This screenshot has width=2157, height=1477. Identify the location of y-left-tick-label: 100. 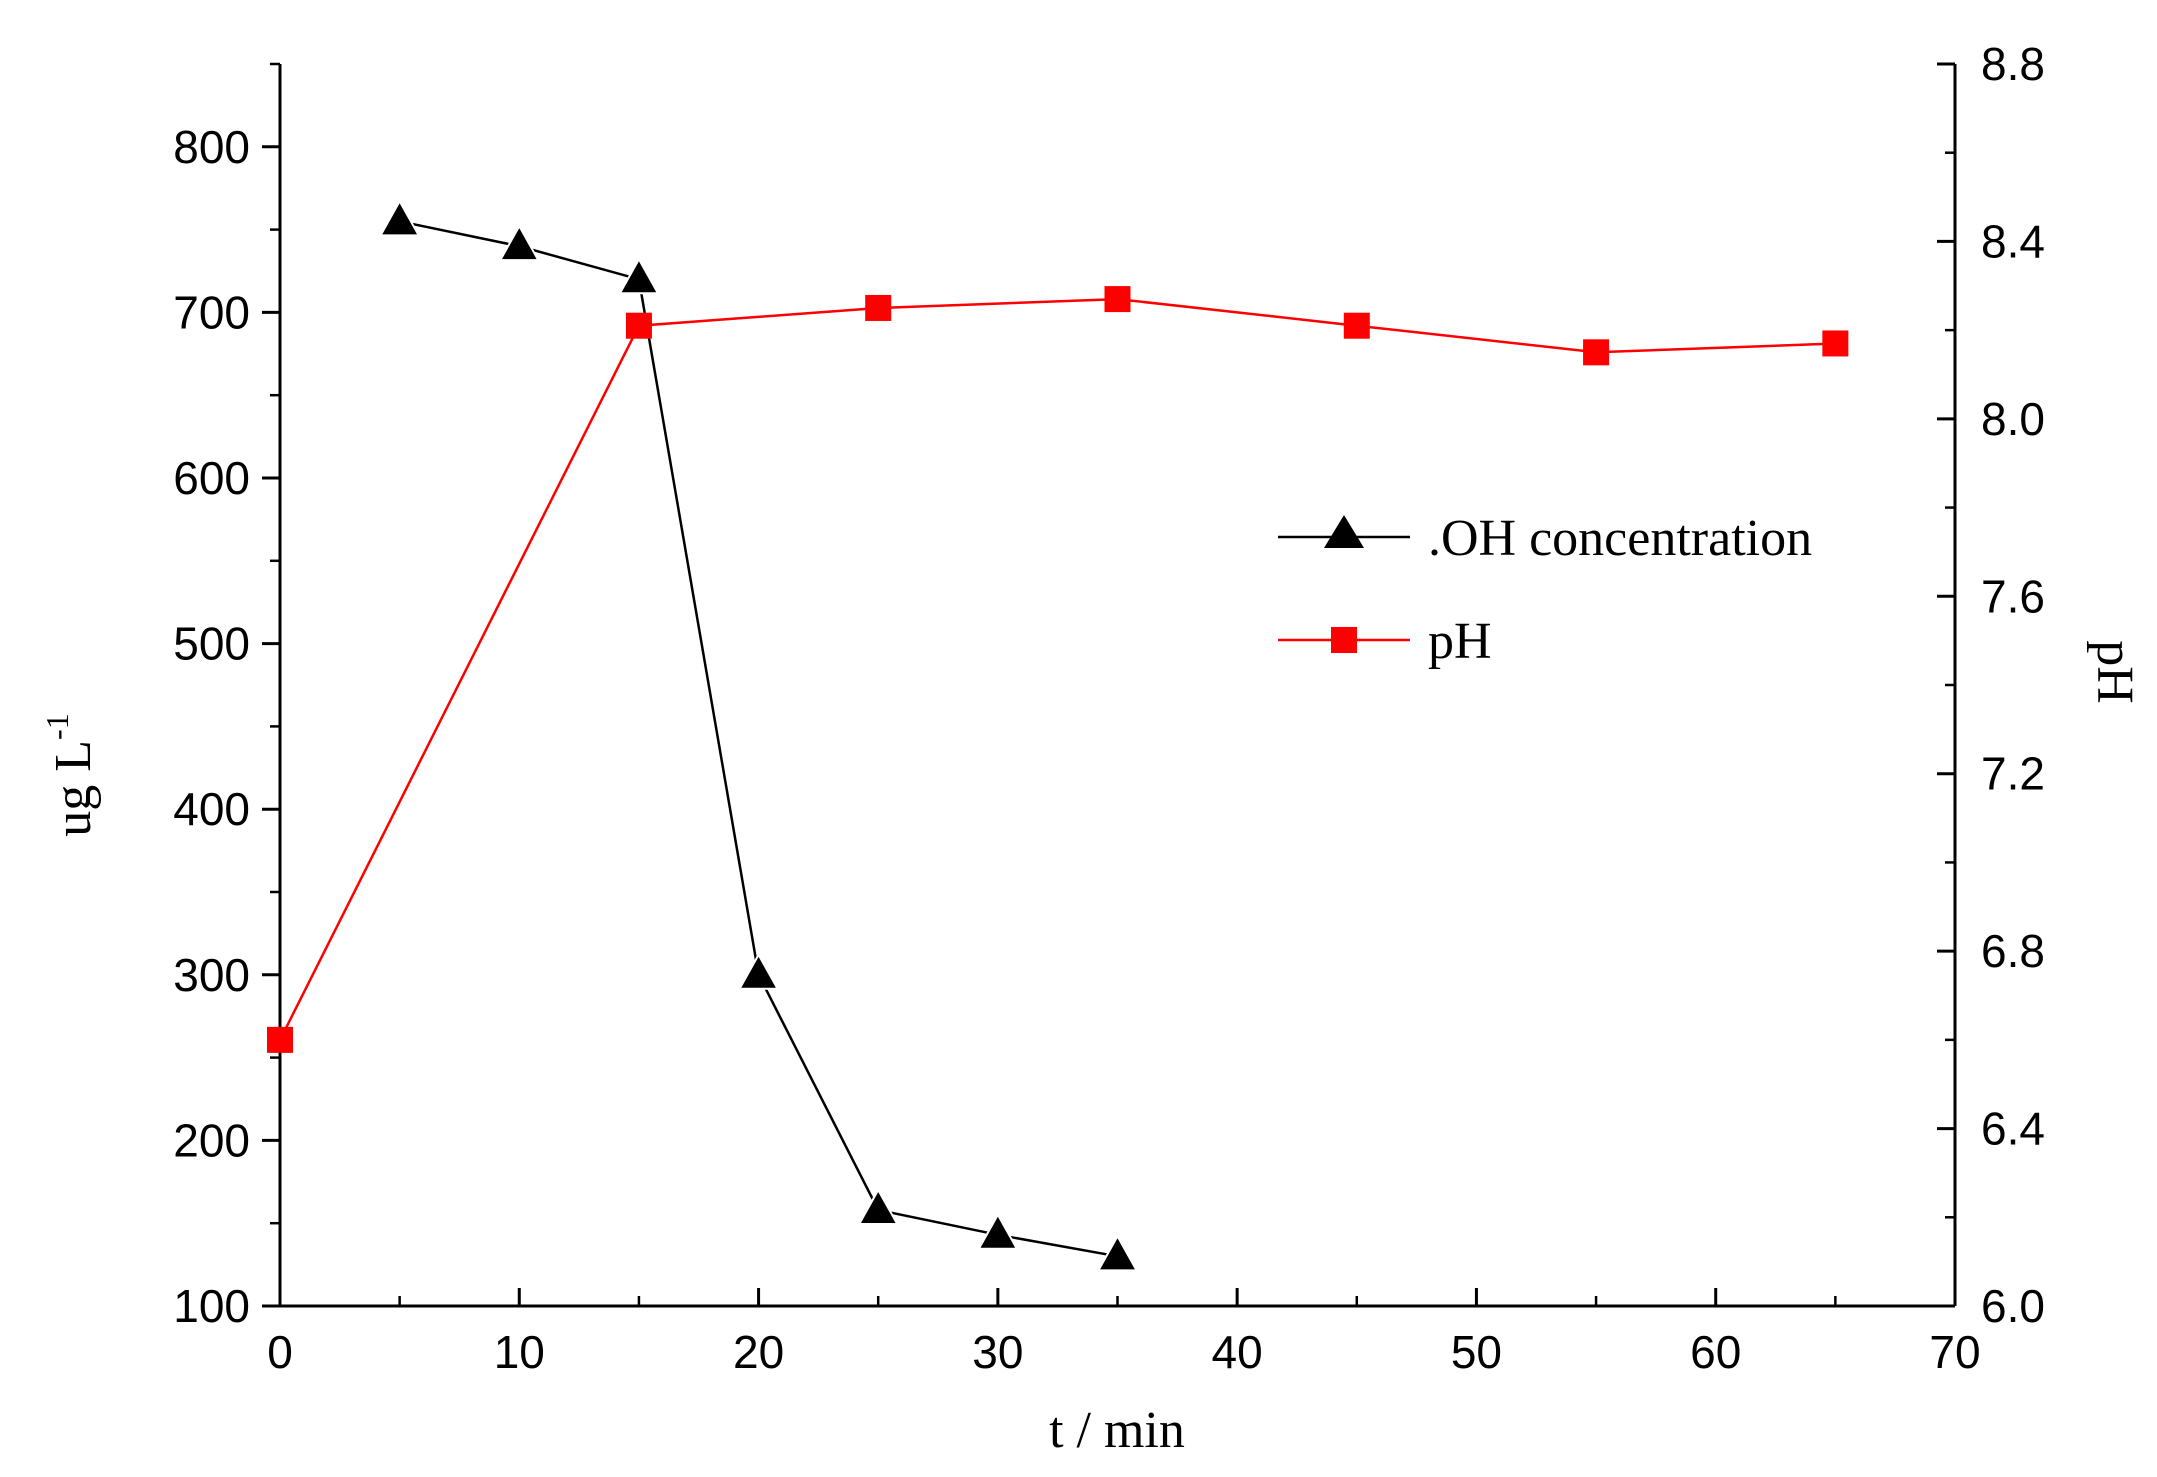
(211, 1306).